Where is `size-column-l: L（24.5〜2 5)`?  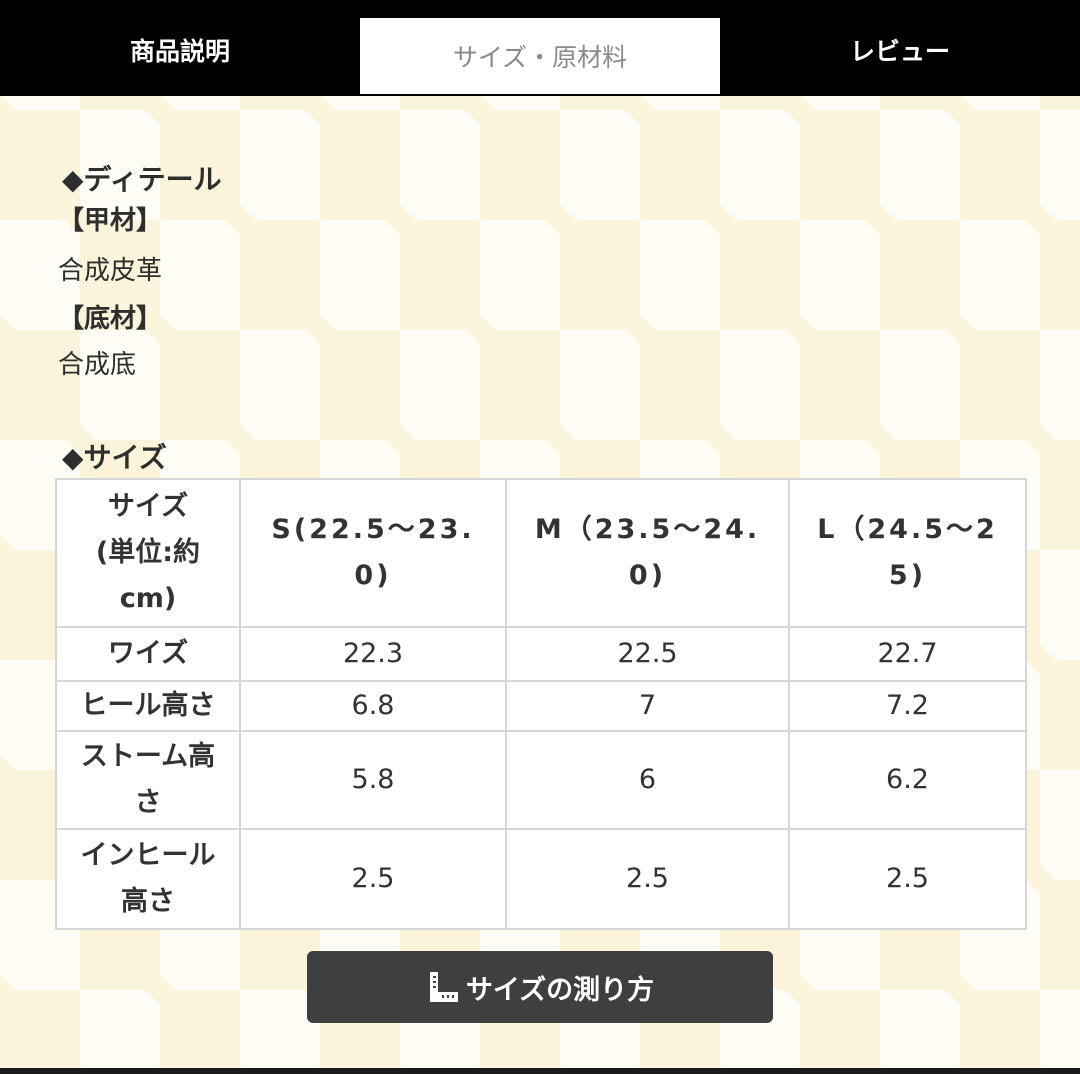
size-column-l: L（24.5〜2 5) is located at coordinates (907, 553).